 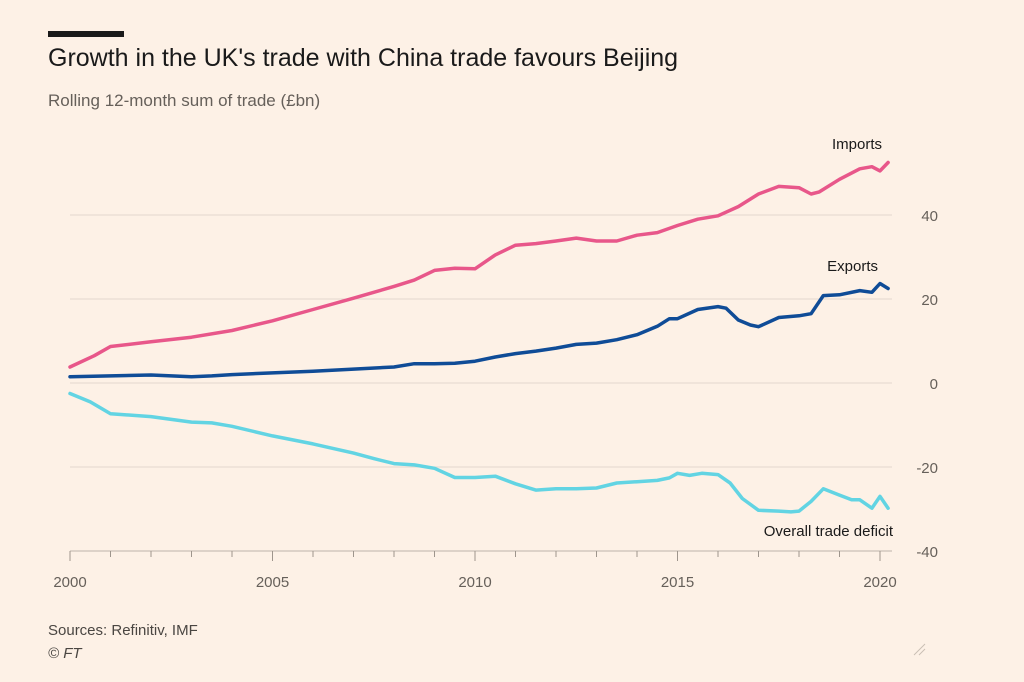 What do you see at coordinates (919, 649) in the screenshot?
I see `resize-corner-icon` at bounding box center [919, 649].